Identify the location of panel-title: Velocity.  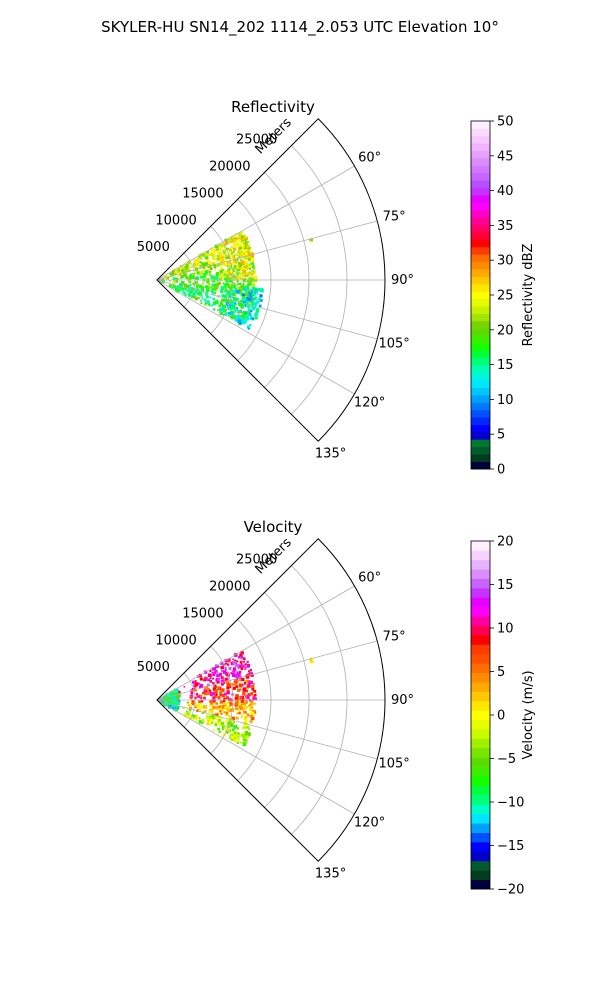
(273, 527).